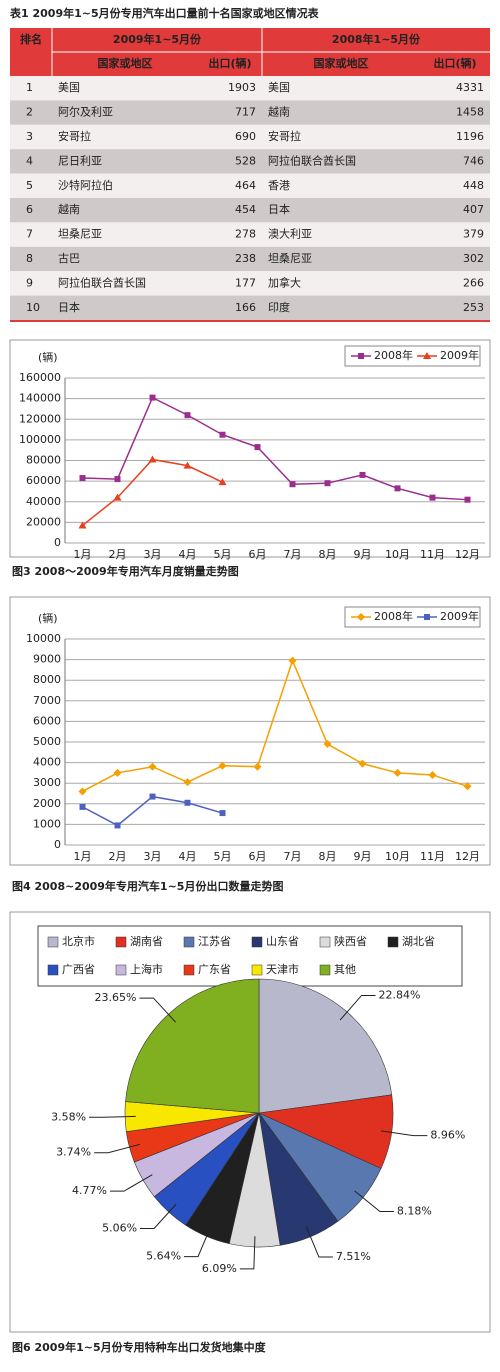 The height and width of the screenshot is (1372, 500). Describe the element at coordinates (284, 136) in the screenshot. I see `table-cell: 安哥拉` at that location.